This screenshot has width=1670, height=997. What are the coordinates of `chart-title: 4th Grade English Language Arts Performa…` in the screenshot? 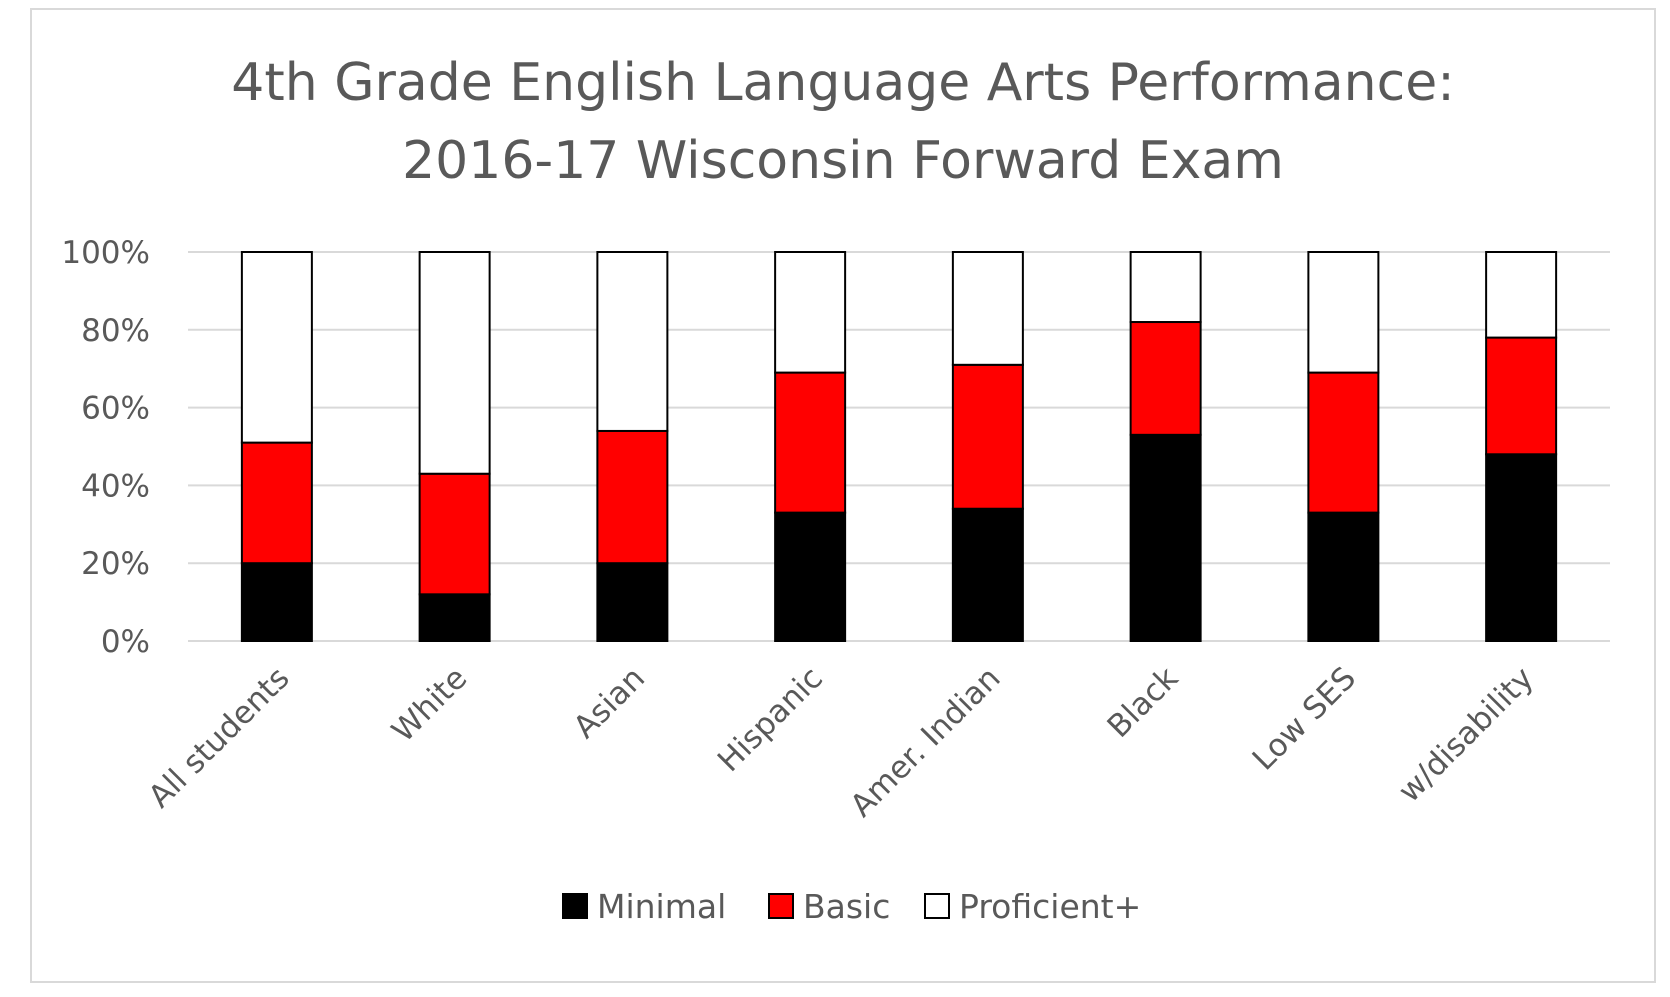 It's located at (842, 122).